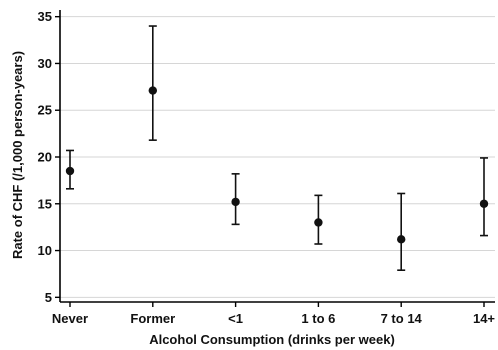 The width and height of the screenshot is (498, 350). I want to click on x-axis-title: Alcohol Consumption (drinks per week), so click(272, 339).